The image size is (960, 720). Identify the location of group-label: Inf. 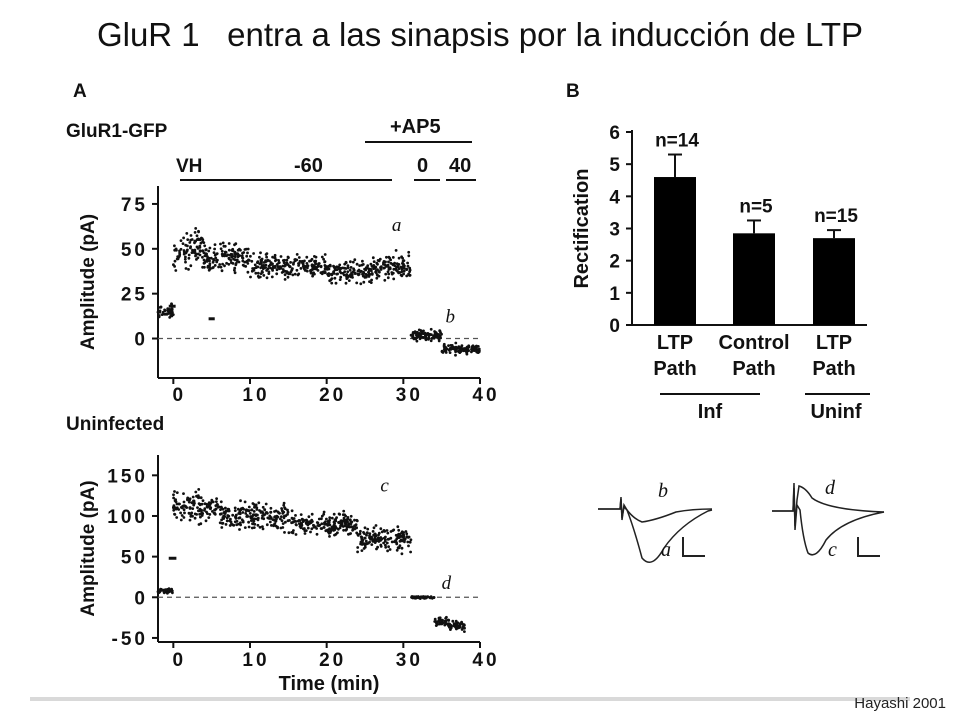
(710, 412).